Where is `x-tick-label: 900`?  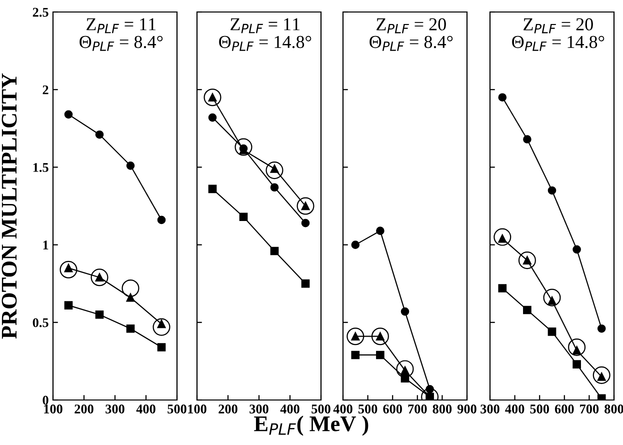 x-tick-label: 900 is located at coordinates (466, 409).